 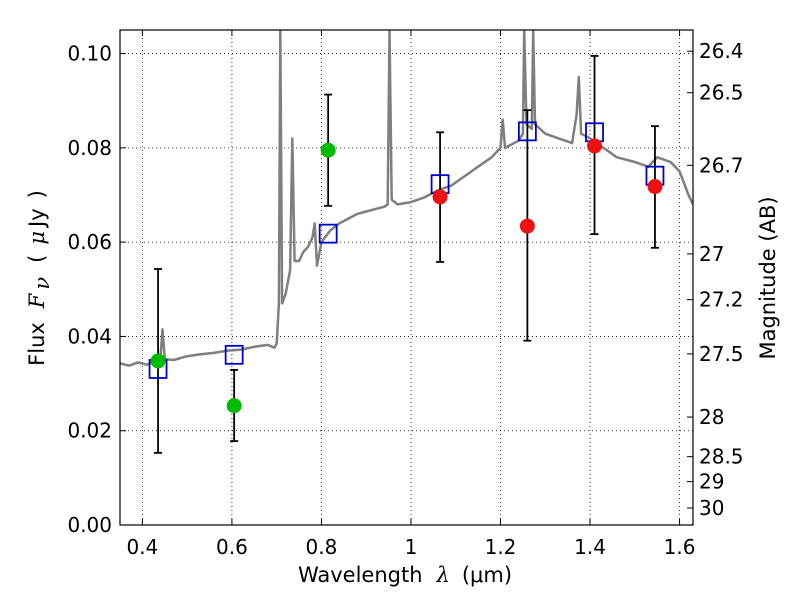 I want to click on y2-tick-label: 30, so click(x=711, y=508).